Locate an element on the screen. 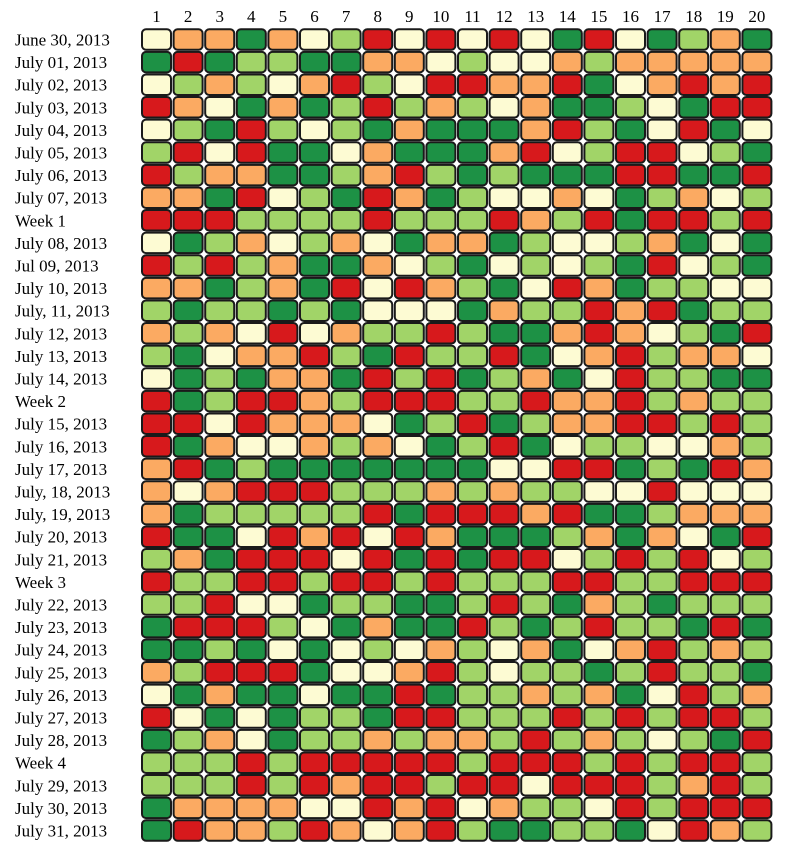 This screenshot has height=853, width=809. column-label: 20 is located at coordinates (756, 16).